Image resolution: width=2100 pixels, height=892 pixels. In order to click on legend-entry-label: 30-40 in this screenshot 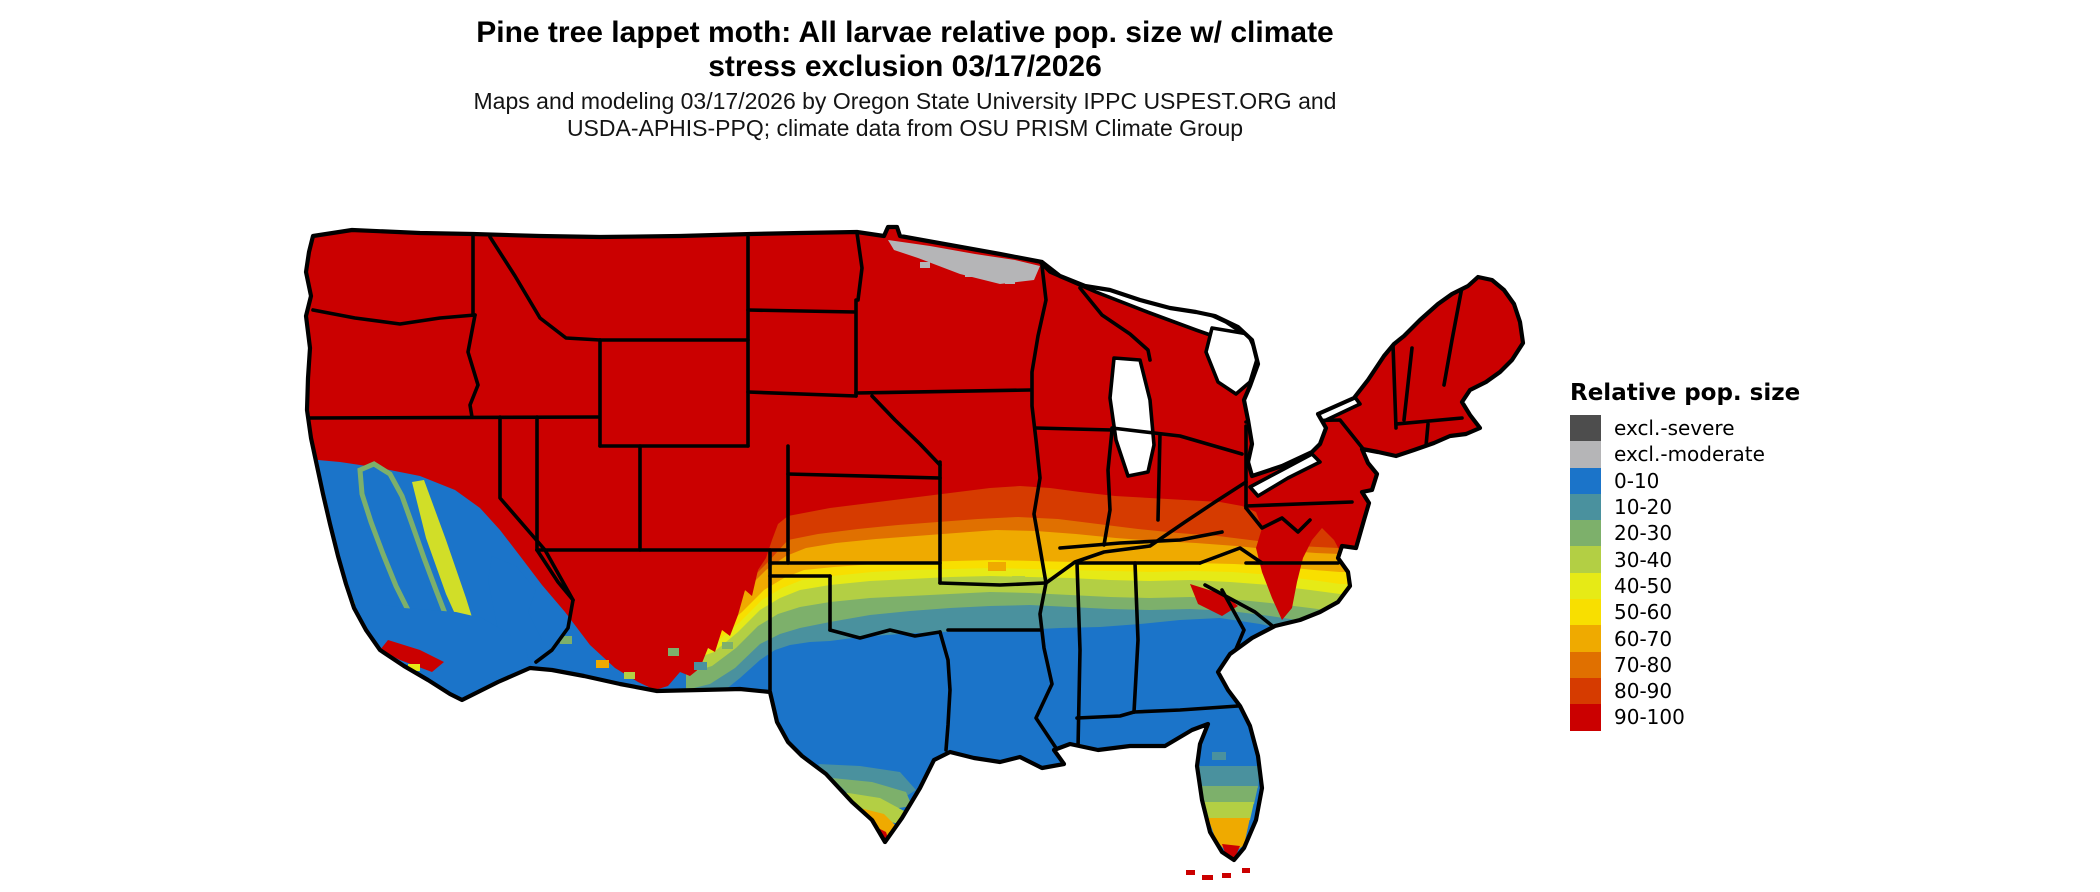, I will do `click(1643, 559)`.